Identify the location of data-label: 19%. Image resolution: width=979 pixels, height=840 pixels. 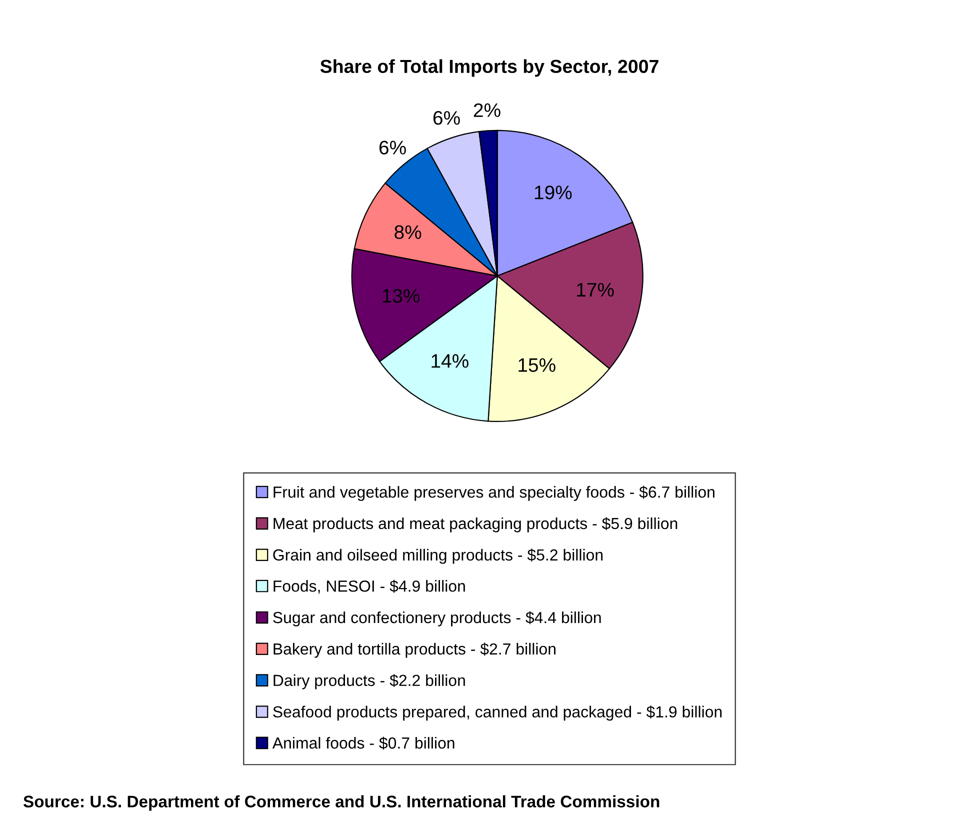
(553, 193).